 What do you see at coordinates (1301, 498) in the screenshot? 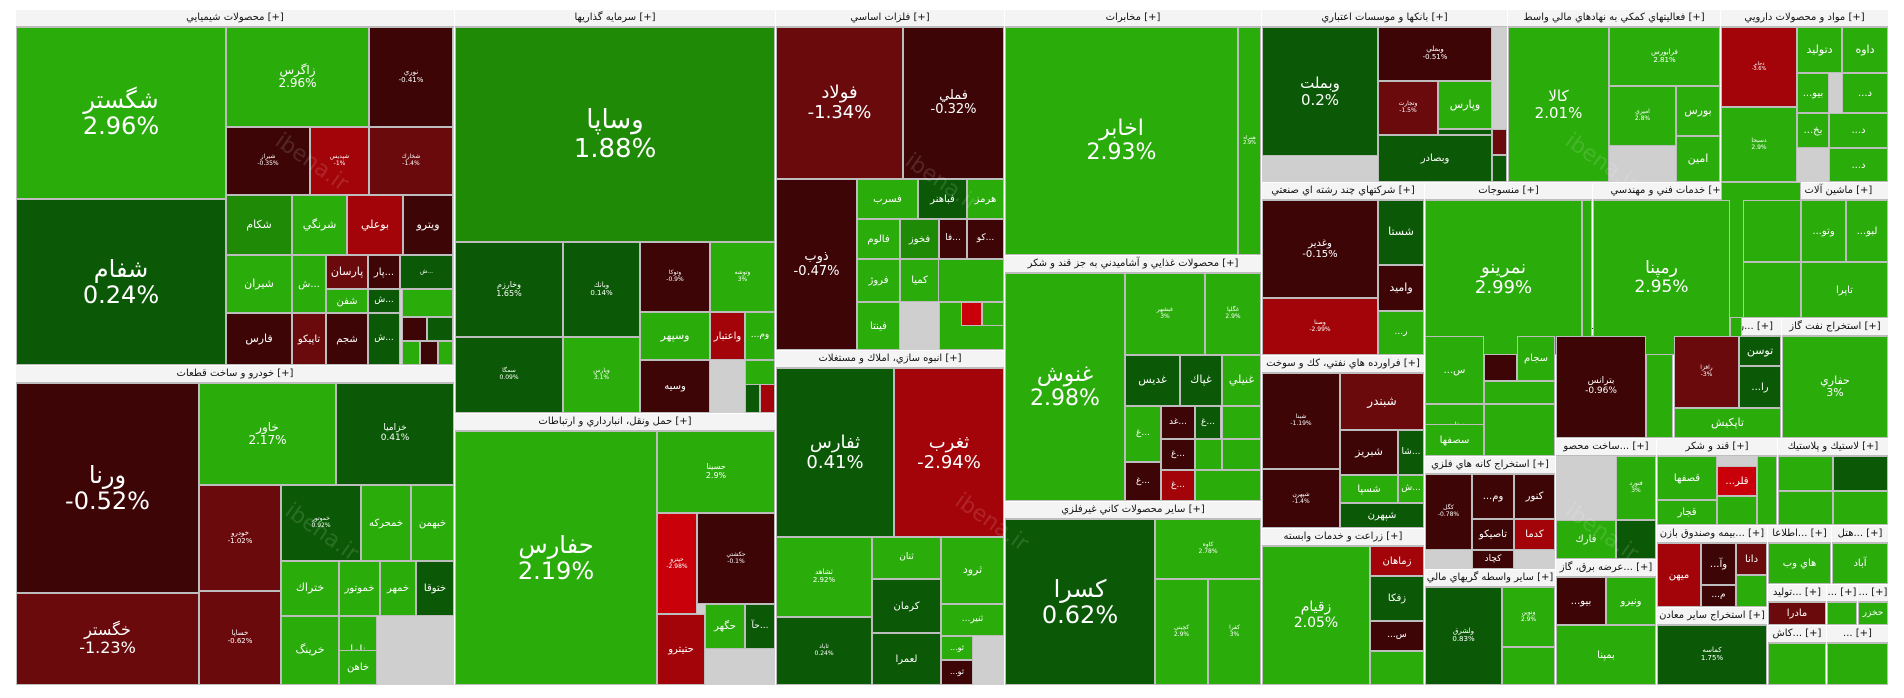
I see `stock-tile: شپهرن -1.4%` at bounding box center [1301, 498].